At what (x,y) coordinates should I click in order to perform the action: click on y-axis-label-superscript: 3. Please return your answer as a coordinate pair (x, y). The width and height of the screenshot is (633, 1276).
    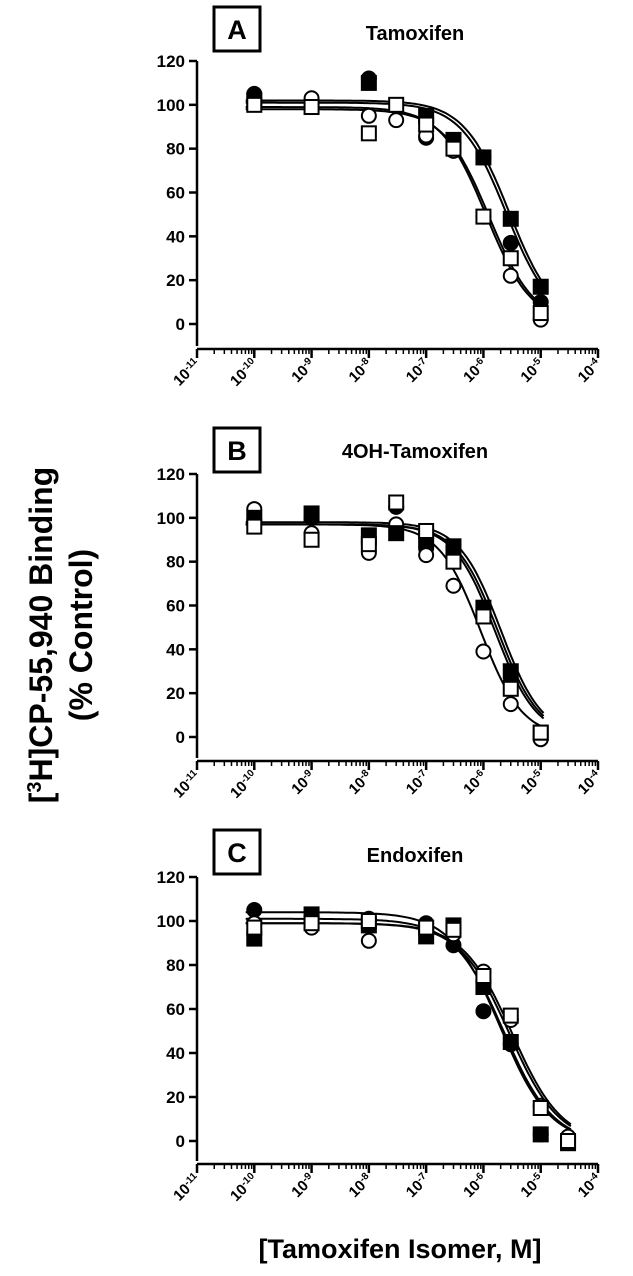
    Looking at the image, I should click on (35, 786).